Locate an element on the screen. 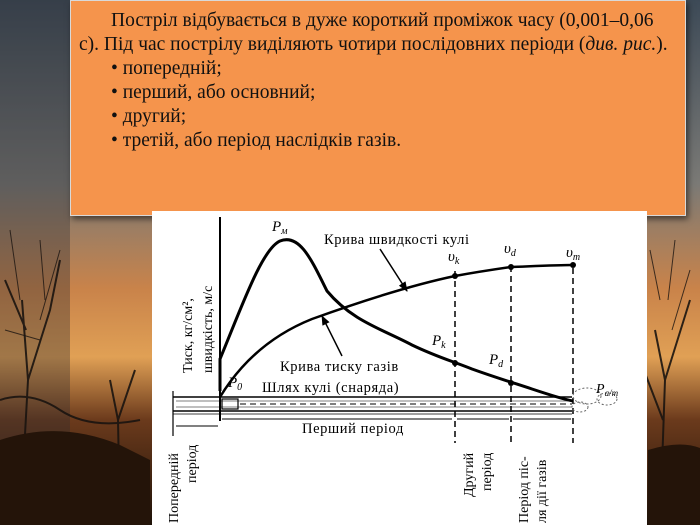 The height and width of the screenshot is (525, 700). pressure-label-arrow is located at coordinates (332, 336).